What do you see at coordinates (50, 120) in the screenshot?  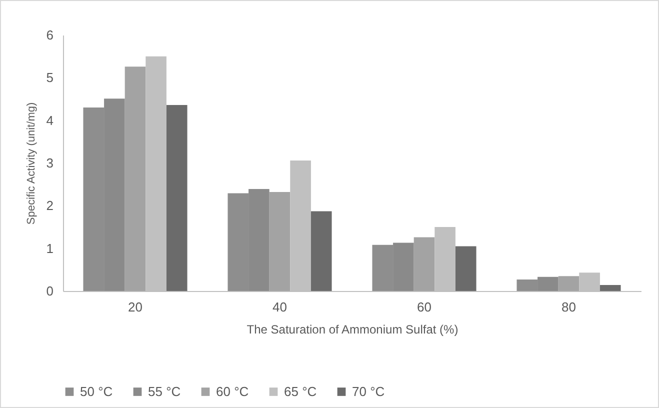 I see `y-tick-label: 4` at bounding box center [50, 120].